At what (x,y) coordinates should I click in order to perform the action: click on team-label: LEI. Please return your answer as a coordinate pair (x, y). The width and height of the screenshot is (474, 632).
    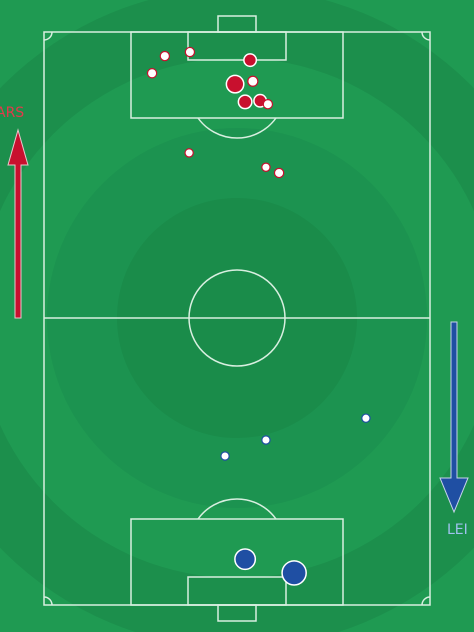
    Looking at the image, I should click on (457, 530).